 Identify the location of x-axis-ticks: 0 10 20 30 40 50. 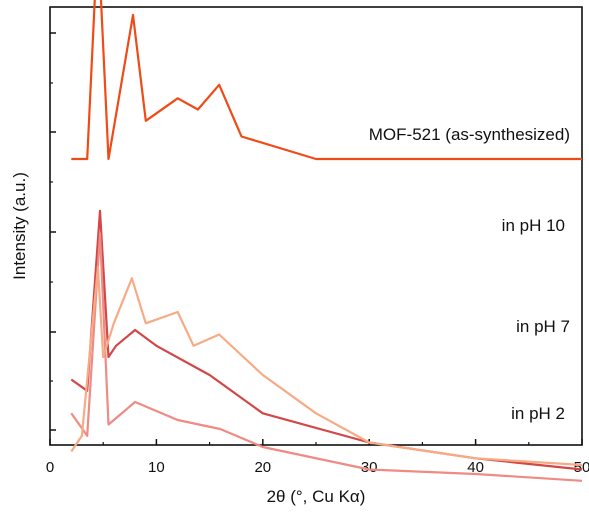
(317, 457).